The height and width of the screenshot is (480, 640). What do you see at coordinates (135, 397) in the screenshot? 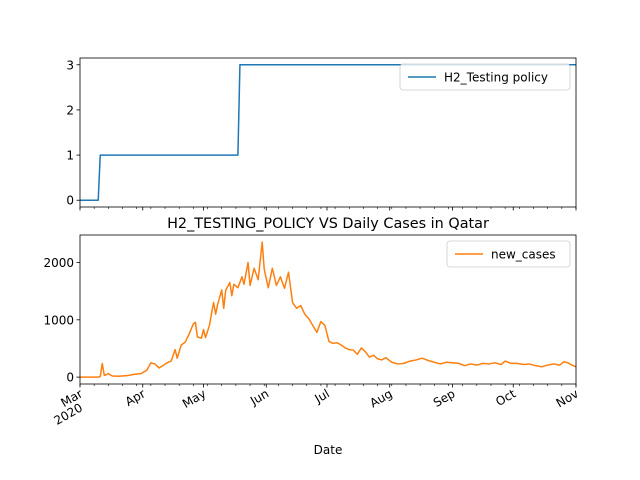
I see `x-tick-label: Apr` at bounding box center [135, 397].